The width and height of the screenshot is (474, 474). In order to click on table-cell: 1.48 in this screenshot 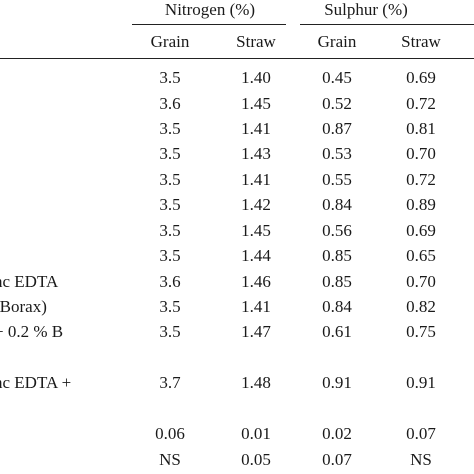, I will do `click(256, 382)`.